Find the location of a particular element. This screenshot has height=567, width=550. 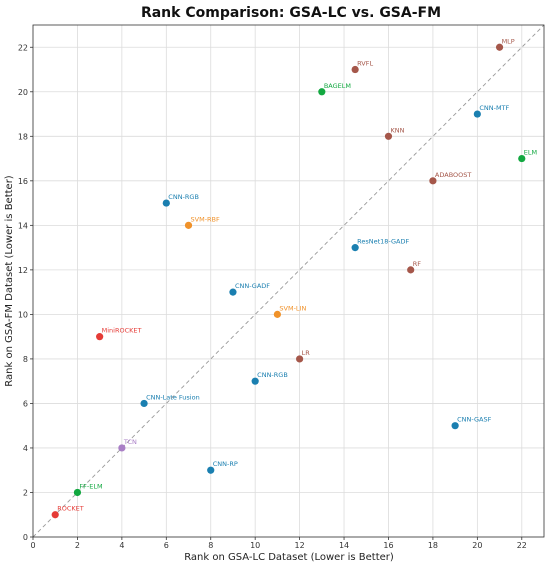

data-point-label: ROCKET is located at coordinates (70, 509).